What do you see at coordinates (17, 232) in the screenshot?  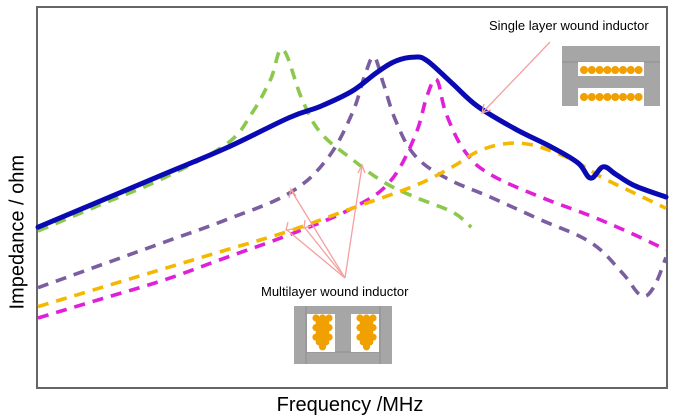 I see `y-axis-label: Impedance / ohm` at bounding box center [17, 232].